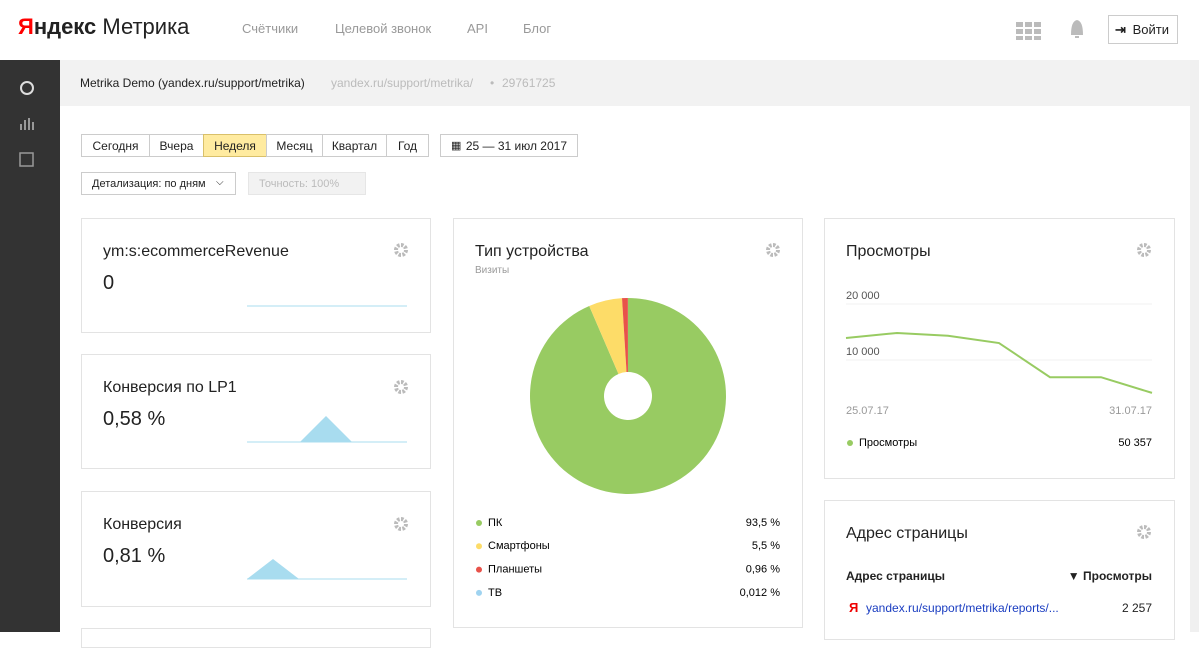  I want to click on legend-label: Планшеты, so click(515, 570).